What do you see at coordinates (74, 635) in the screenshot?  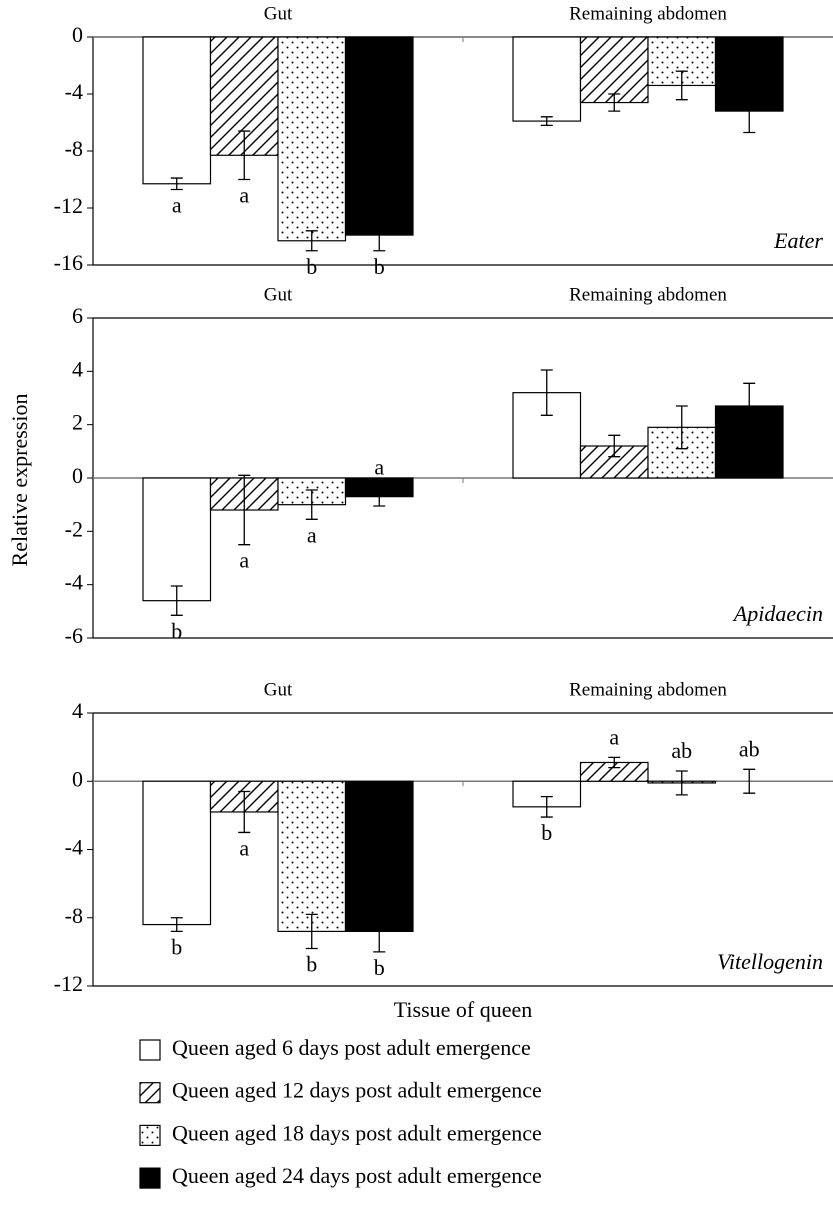 I see `y-tick-label: -6` at bounding box center [74, 635].